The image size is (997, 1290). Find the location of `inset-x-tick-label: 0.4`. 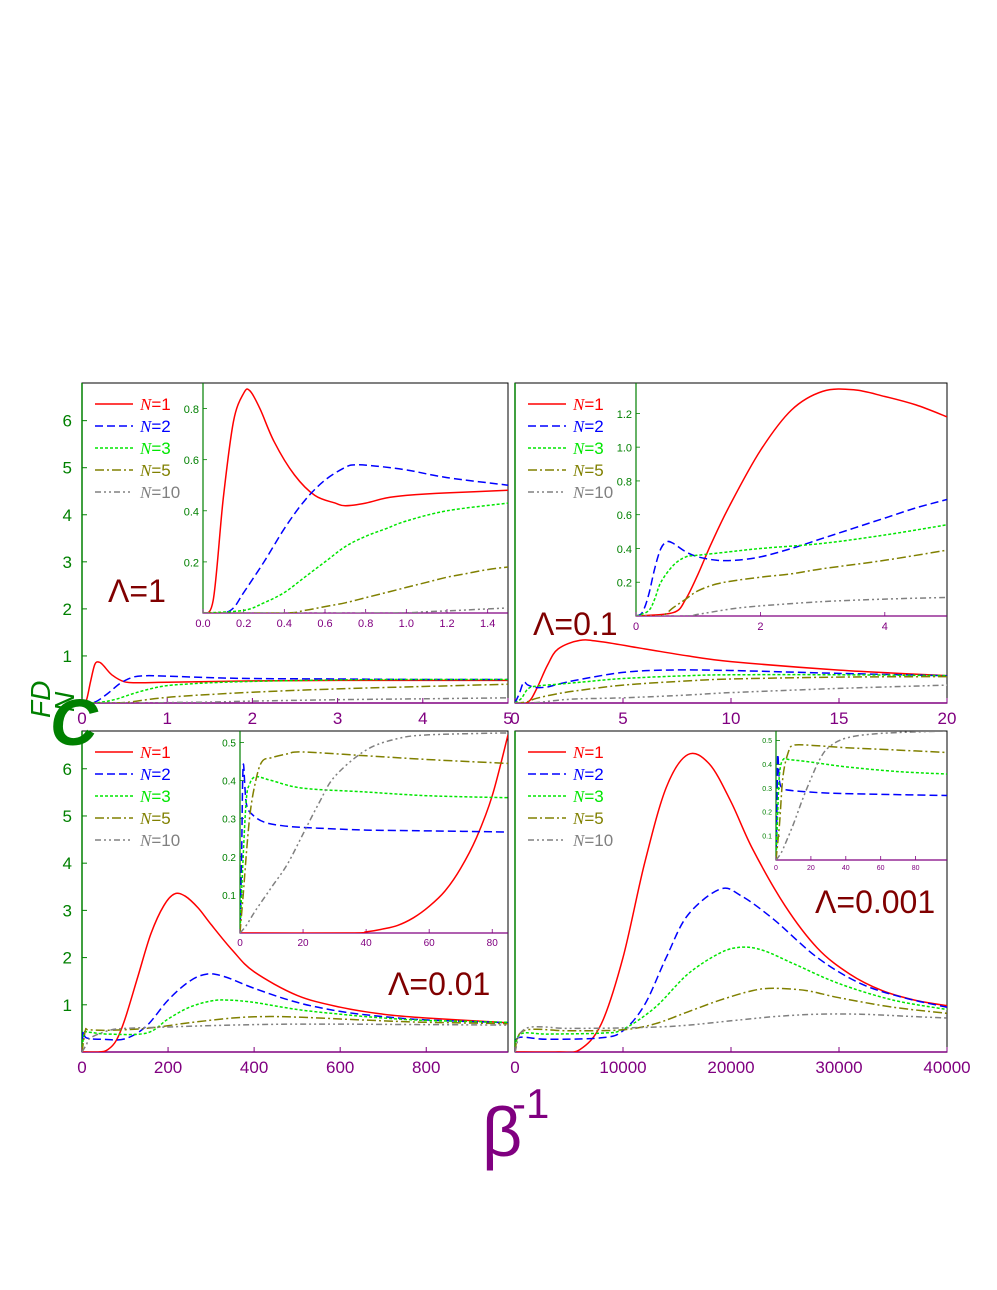

inset-x-tick-label: 0.4 is located at coordinates (284, 624).